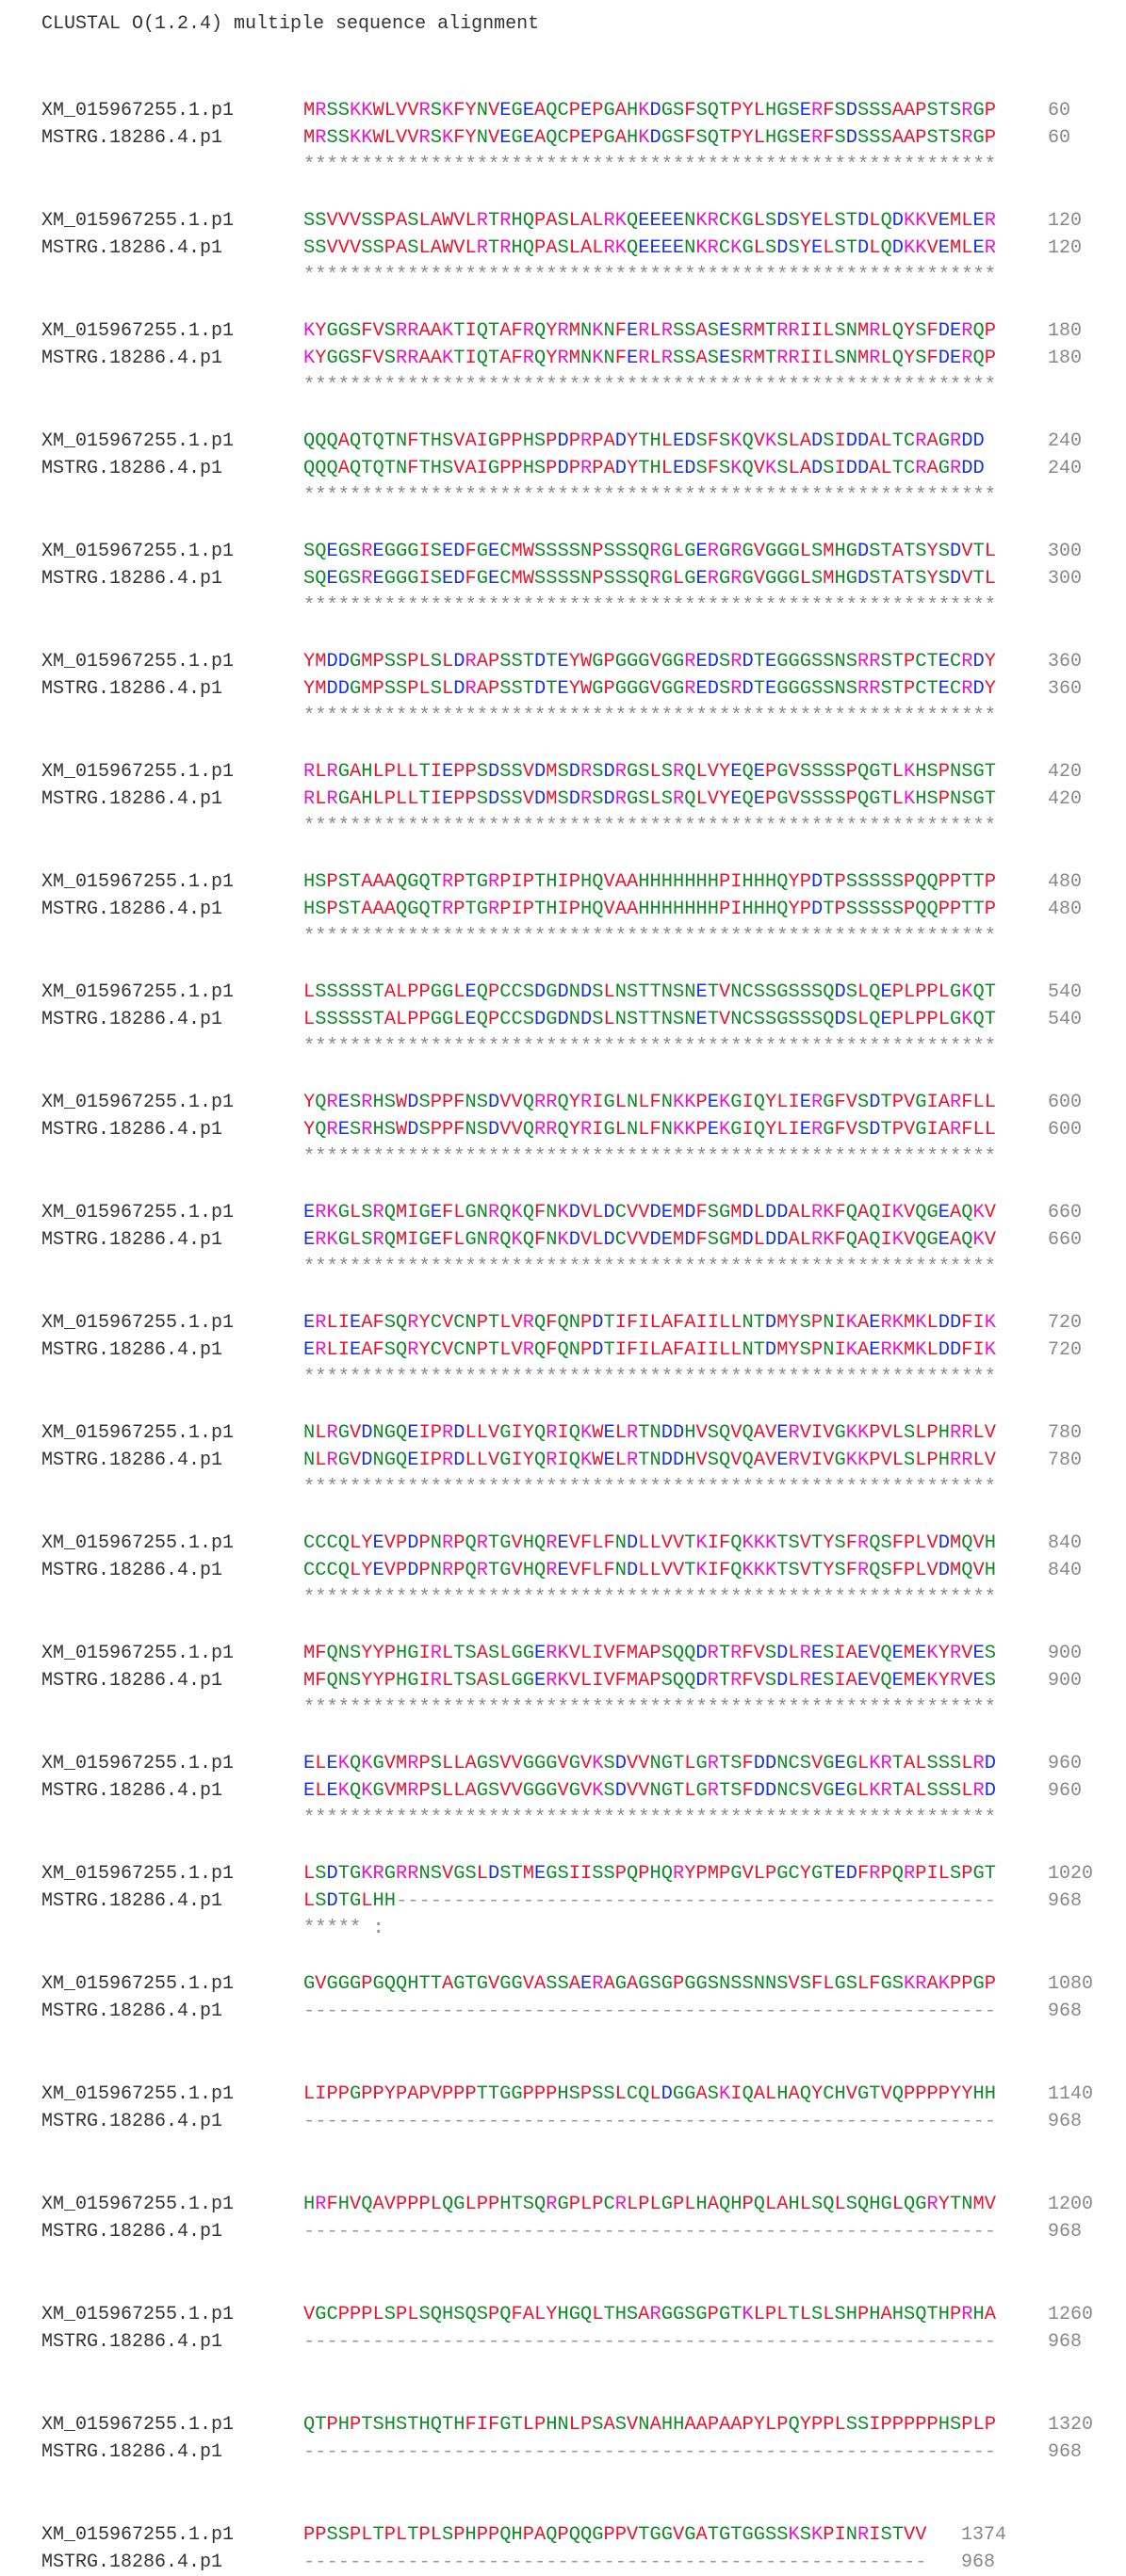  Describe the element at coordinates (1065, 1791) in the screenshot. I see `residue-count: 960` at that location.